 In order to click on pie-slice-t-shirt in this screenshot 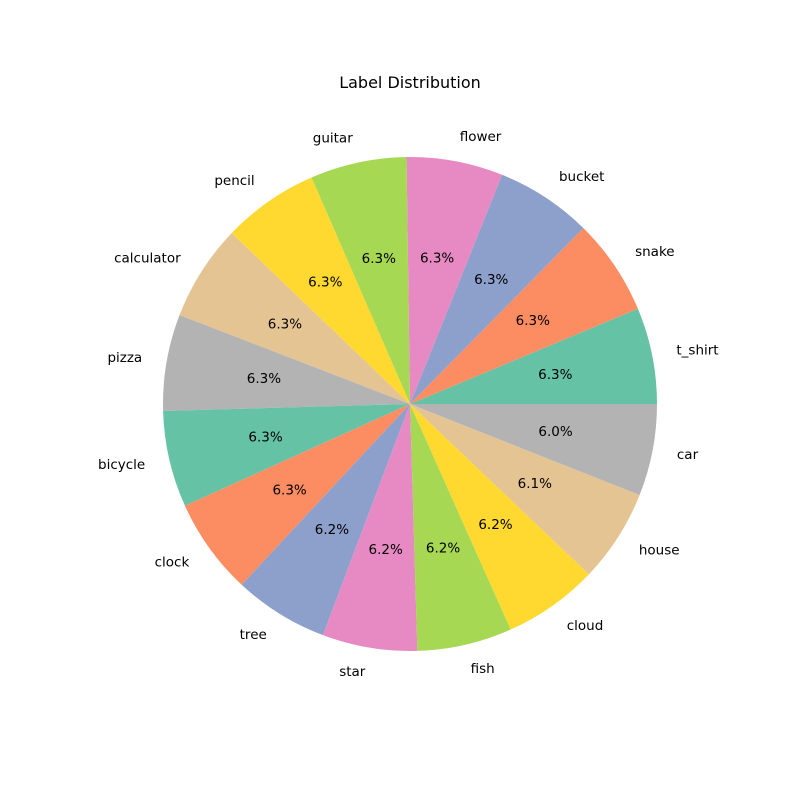, I will do `click(533, 356)`.